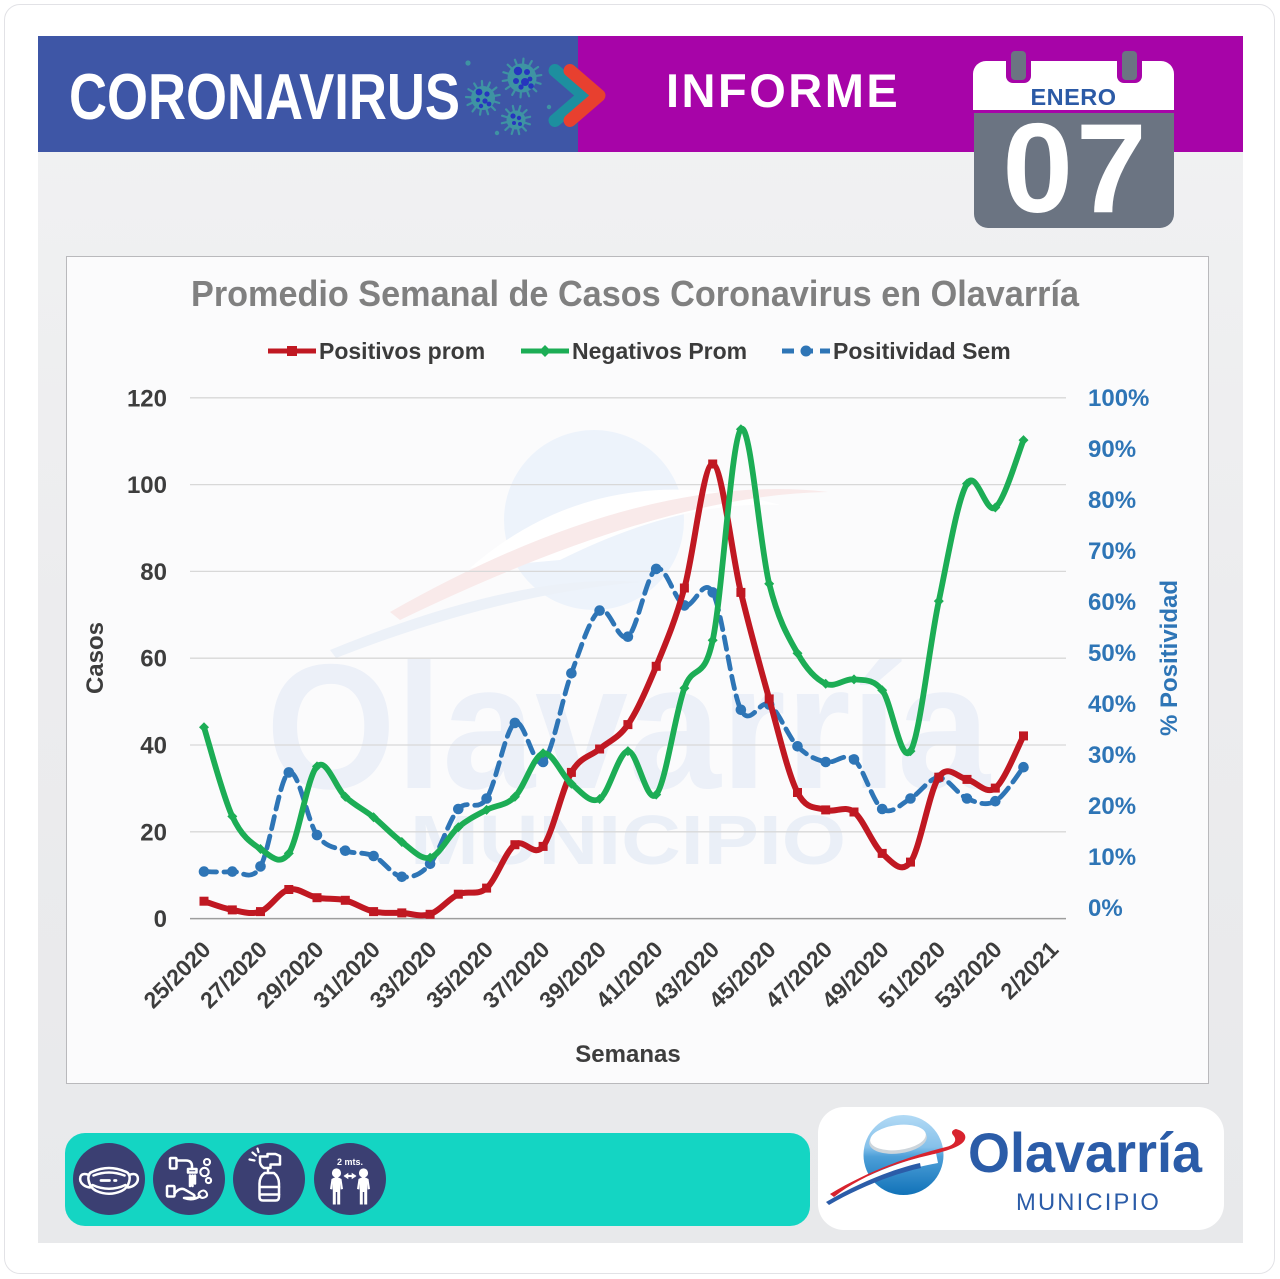 The width and height of the screenshot is (1280, 1279). What do you see at coordinates (1112, 653) in the screenshot?
I see `svg-text: 50%` at bounding box center [1112, 653].